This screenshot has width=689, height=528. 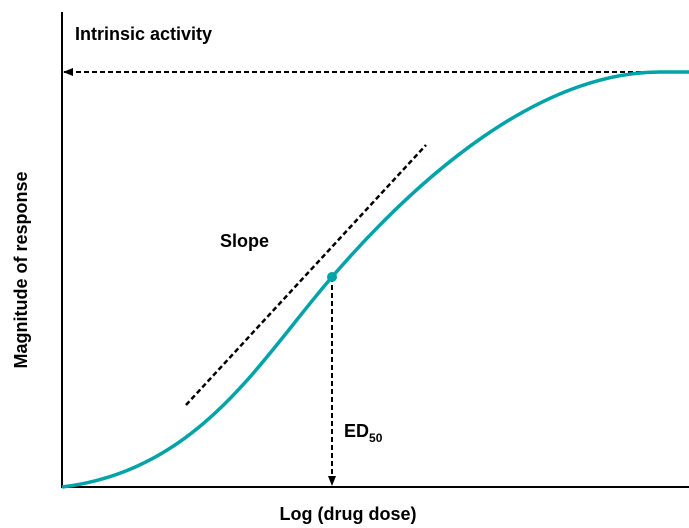 What do you see at coordinates (348, 514) in the screenshot?
I see `x-axis-label: Log (drug dose)` at bounding box center [348, 514].